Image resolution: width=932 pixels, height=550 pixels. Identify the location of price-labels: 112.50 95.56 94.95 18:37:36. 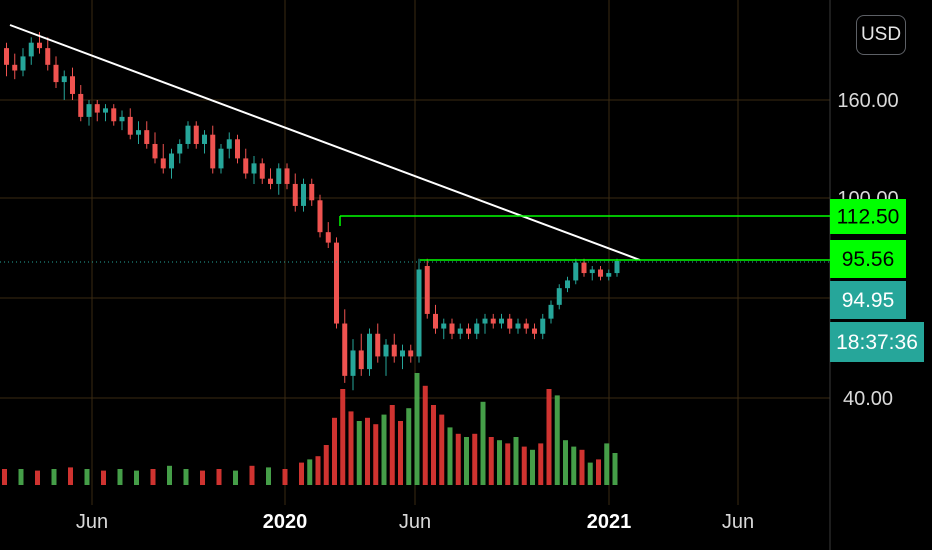
(877, 280).